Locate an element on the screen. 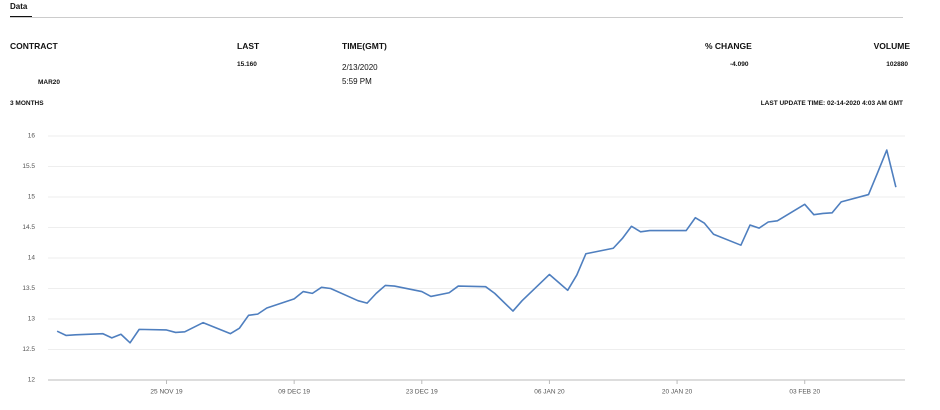 The width and height of the screenshot is (940, 410). x-tick-label: 03 FEB 20 is located at coordinates (804, 392).